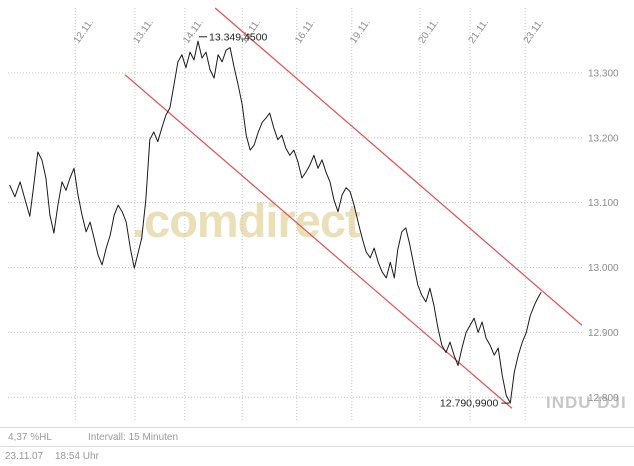  What do you see at coordinates (238, 37) in the screenshot?
I see `high-annotation: 13.349,4500` at bounding box center [238, 37].